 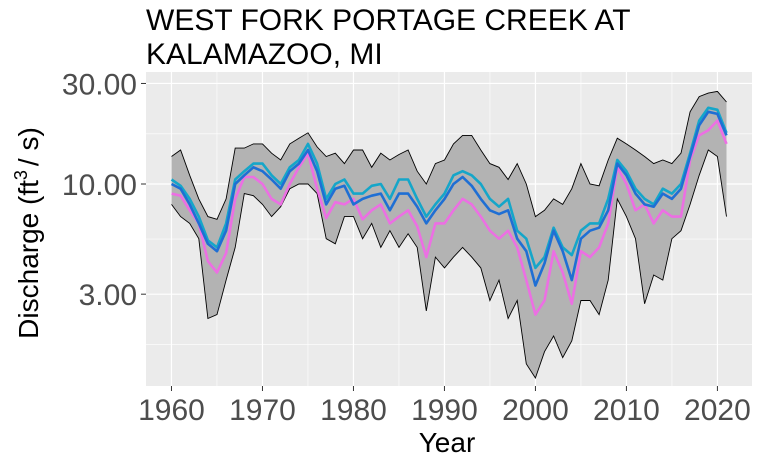 I want to click on x-tick-label: 2000, so click(x=535, y=410).